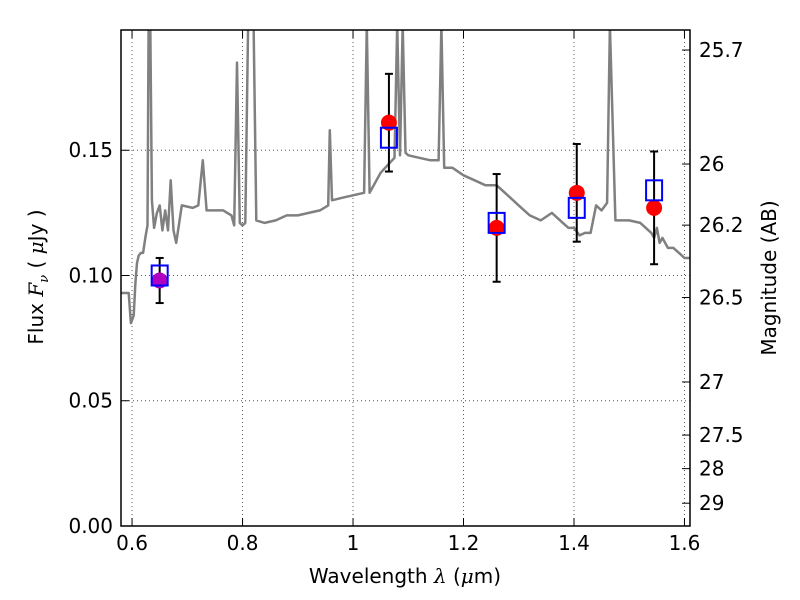  What do you see at coordinates (90, 401) in the screenshot?
I see `y-tick-label-1: 0.05` at bounding box center [90, 401].